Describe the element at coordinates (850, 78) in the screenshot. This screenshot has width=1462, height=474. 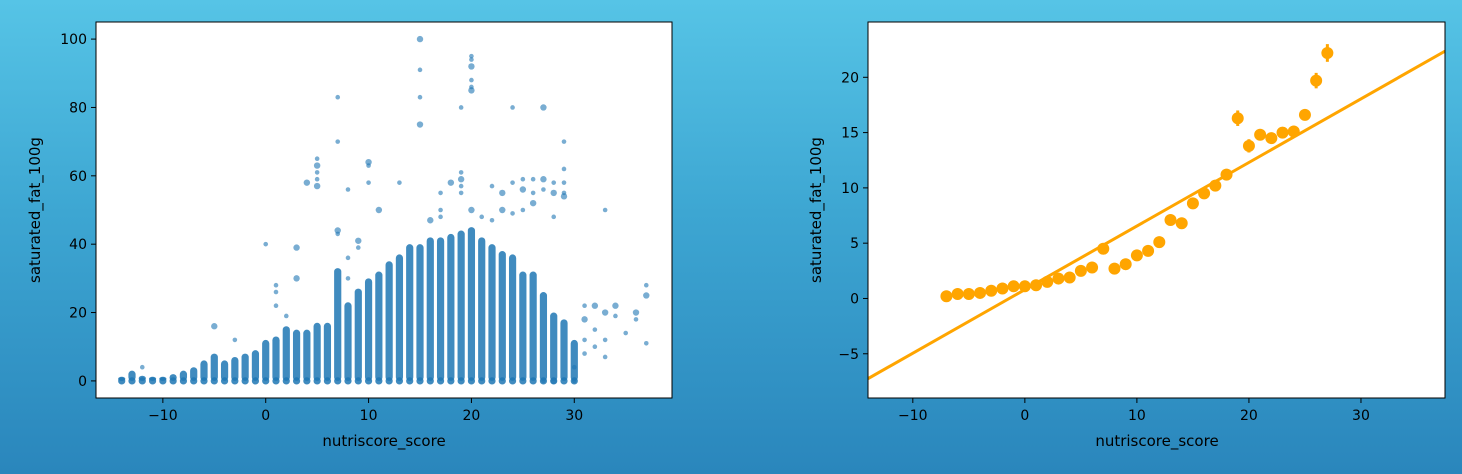
I see `regression-y-tick-label: 20` at that location.